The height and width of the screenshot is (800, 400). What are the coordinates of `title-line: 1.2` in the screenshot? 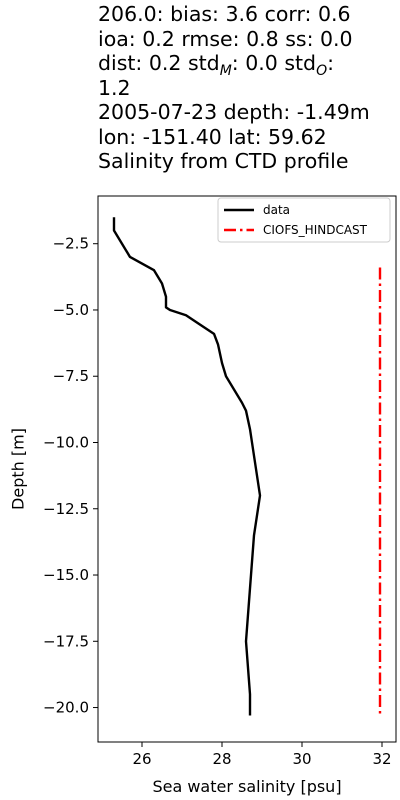 It's located at (114, 87).